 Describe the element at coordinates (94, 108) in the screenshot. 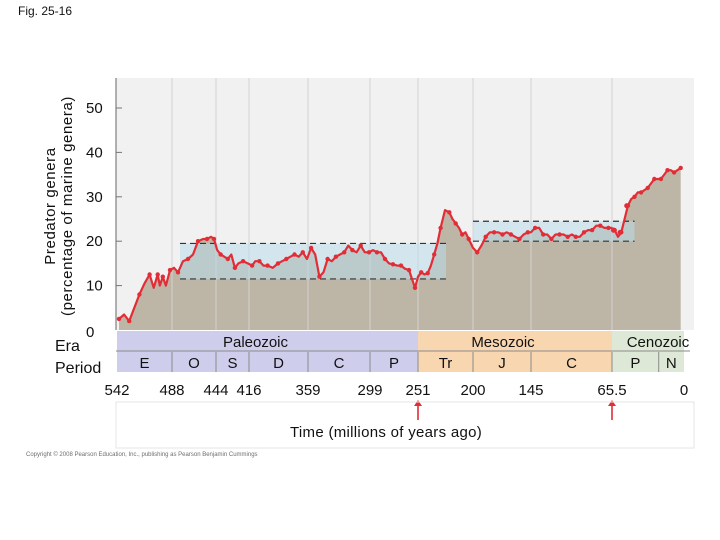

I see `y-tick-label: 50` at that location.